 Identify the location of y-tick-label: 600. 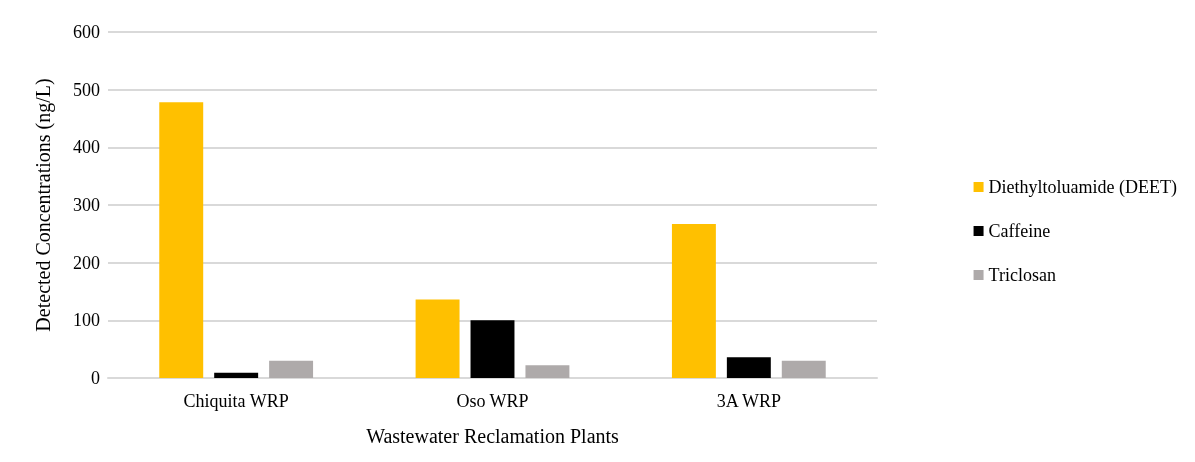
(86, 32).